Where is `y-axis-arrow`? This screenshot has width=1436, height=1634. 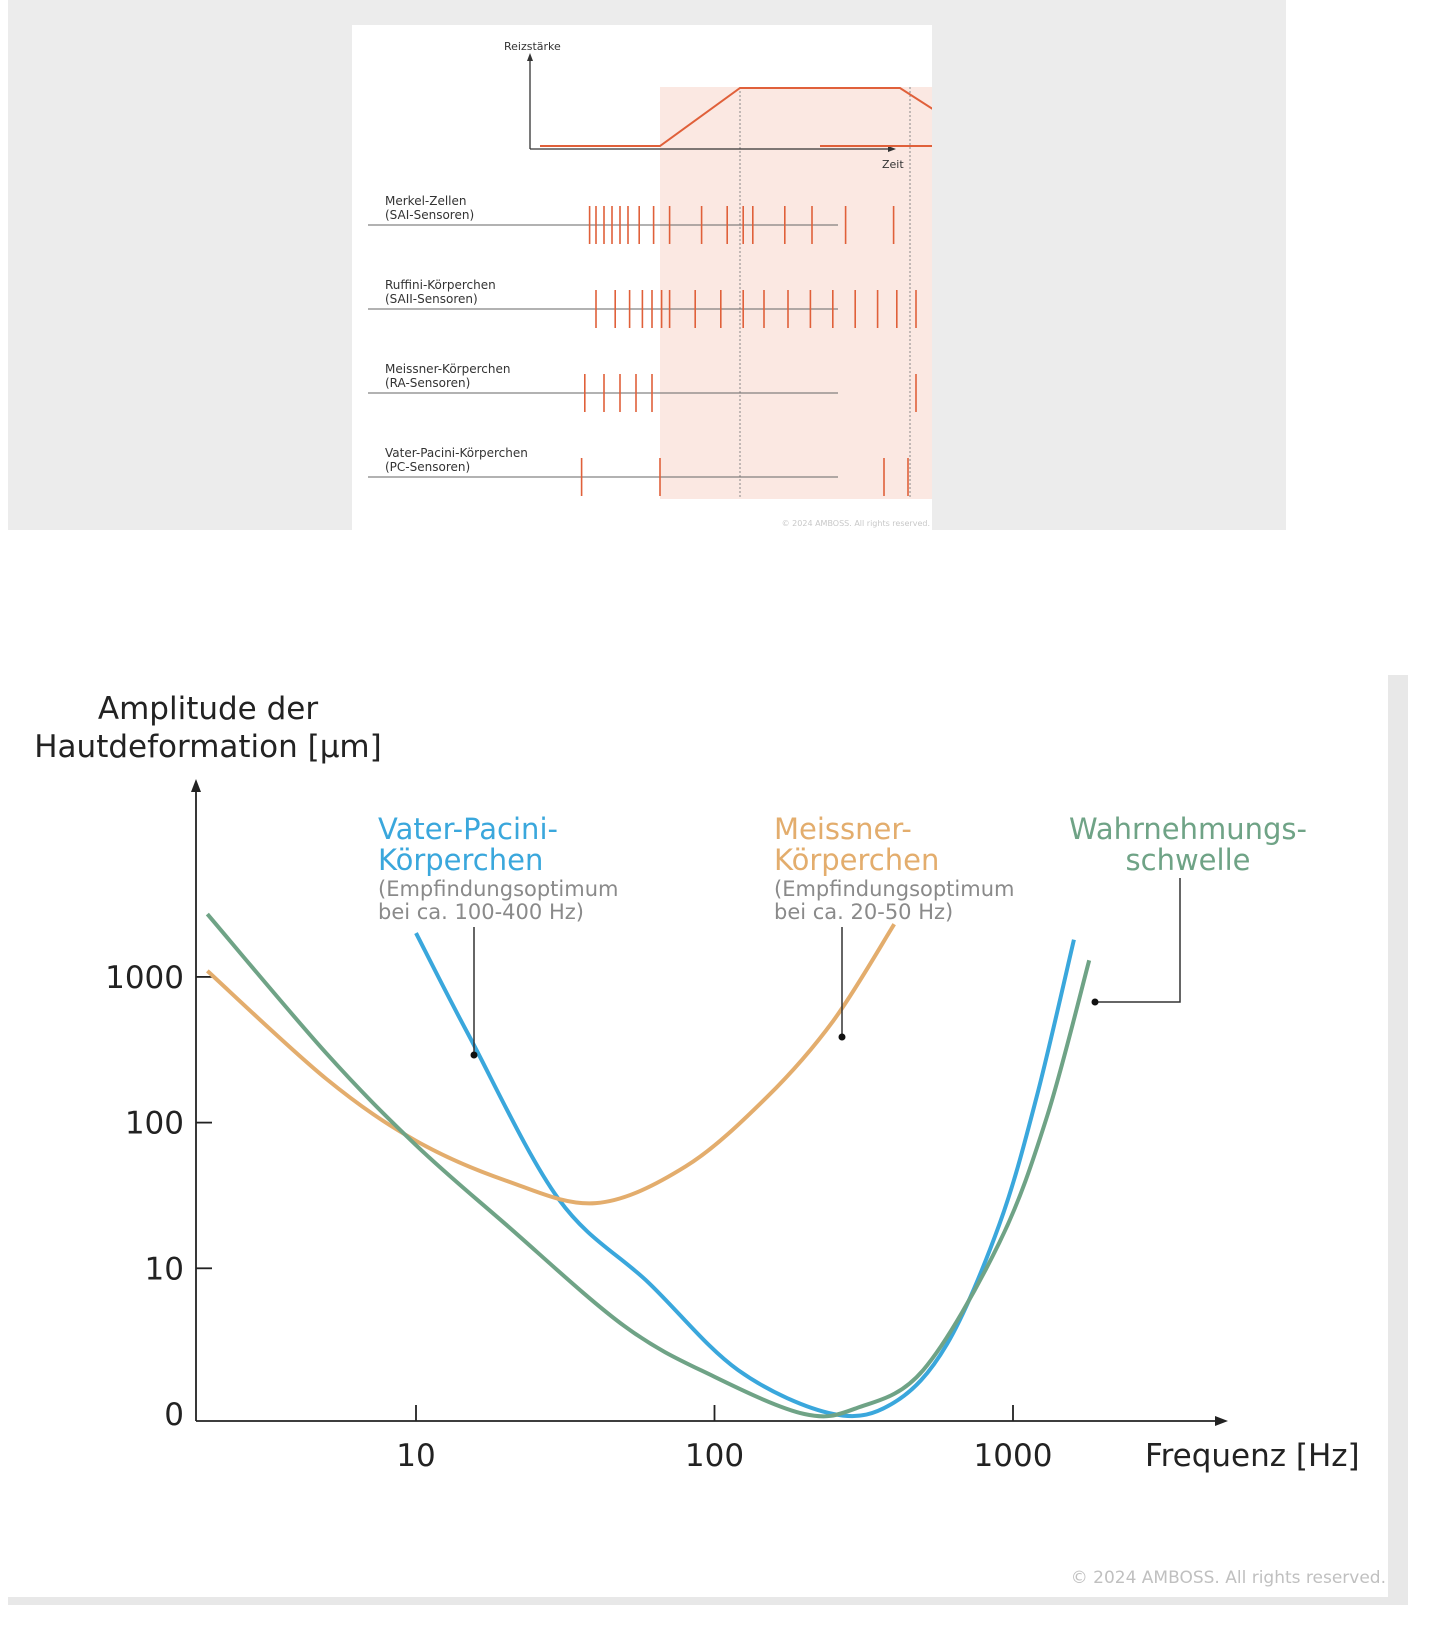
y-axis-arrow is located at coordinates (196, 785).